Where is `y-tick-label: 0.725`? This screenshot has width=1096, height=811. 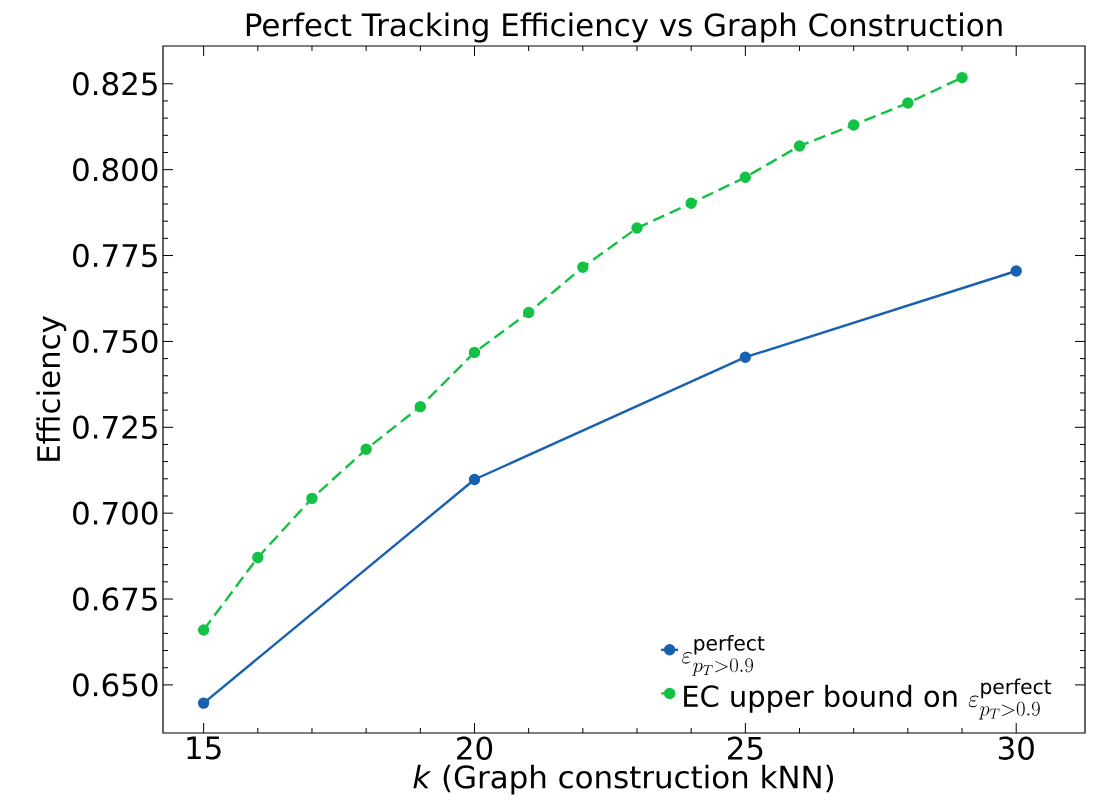
y-tick-label: 0.725 is located at coordinates (115, 427).